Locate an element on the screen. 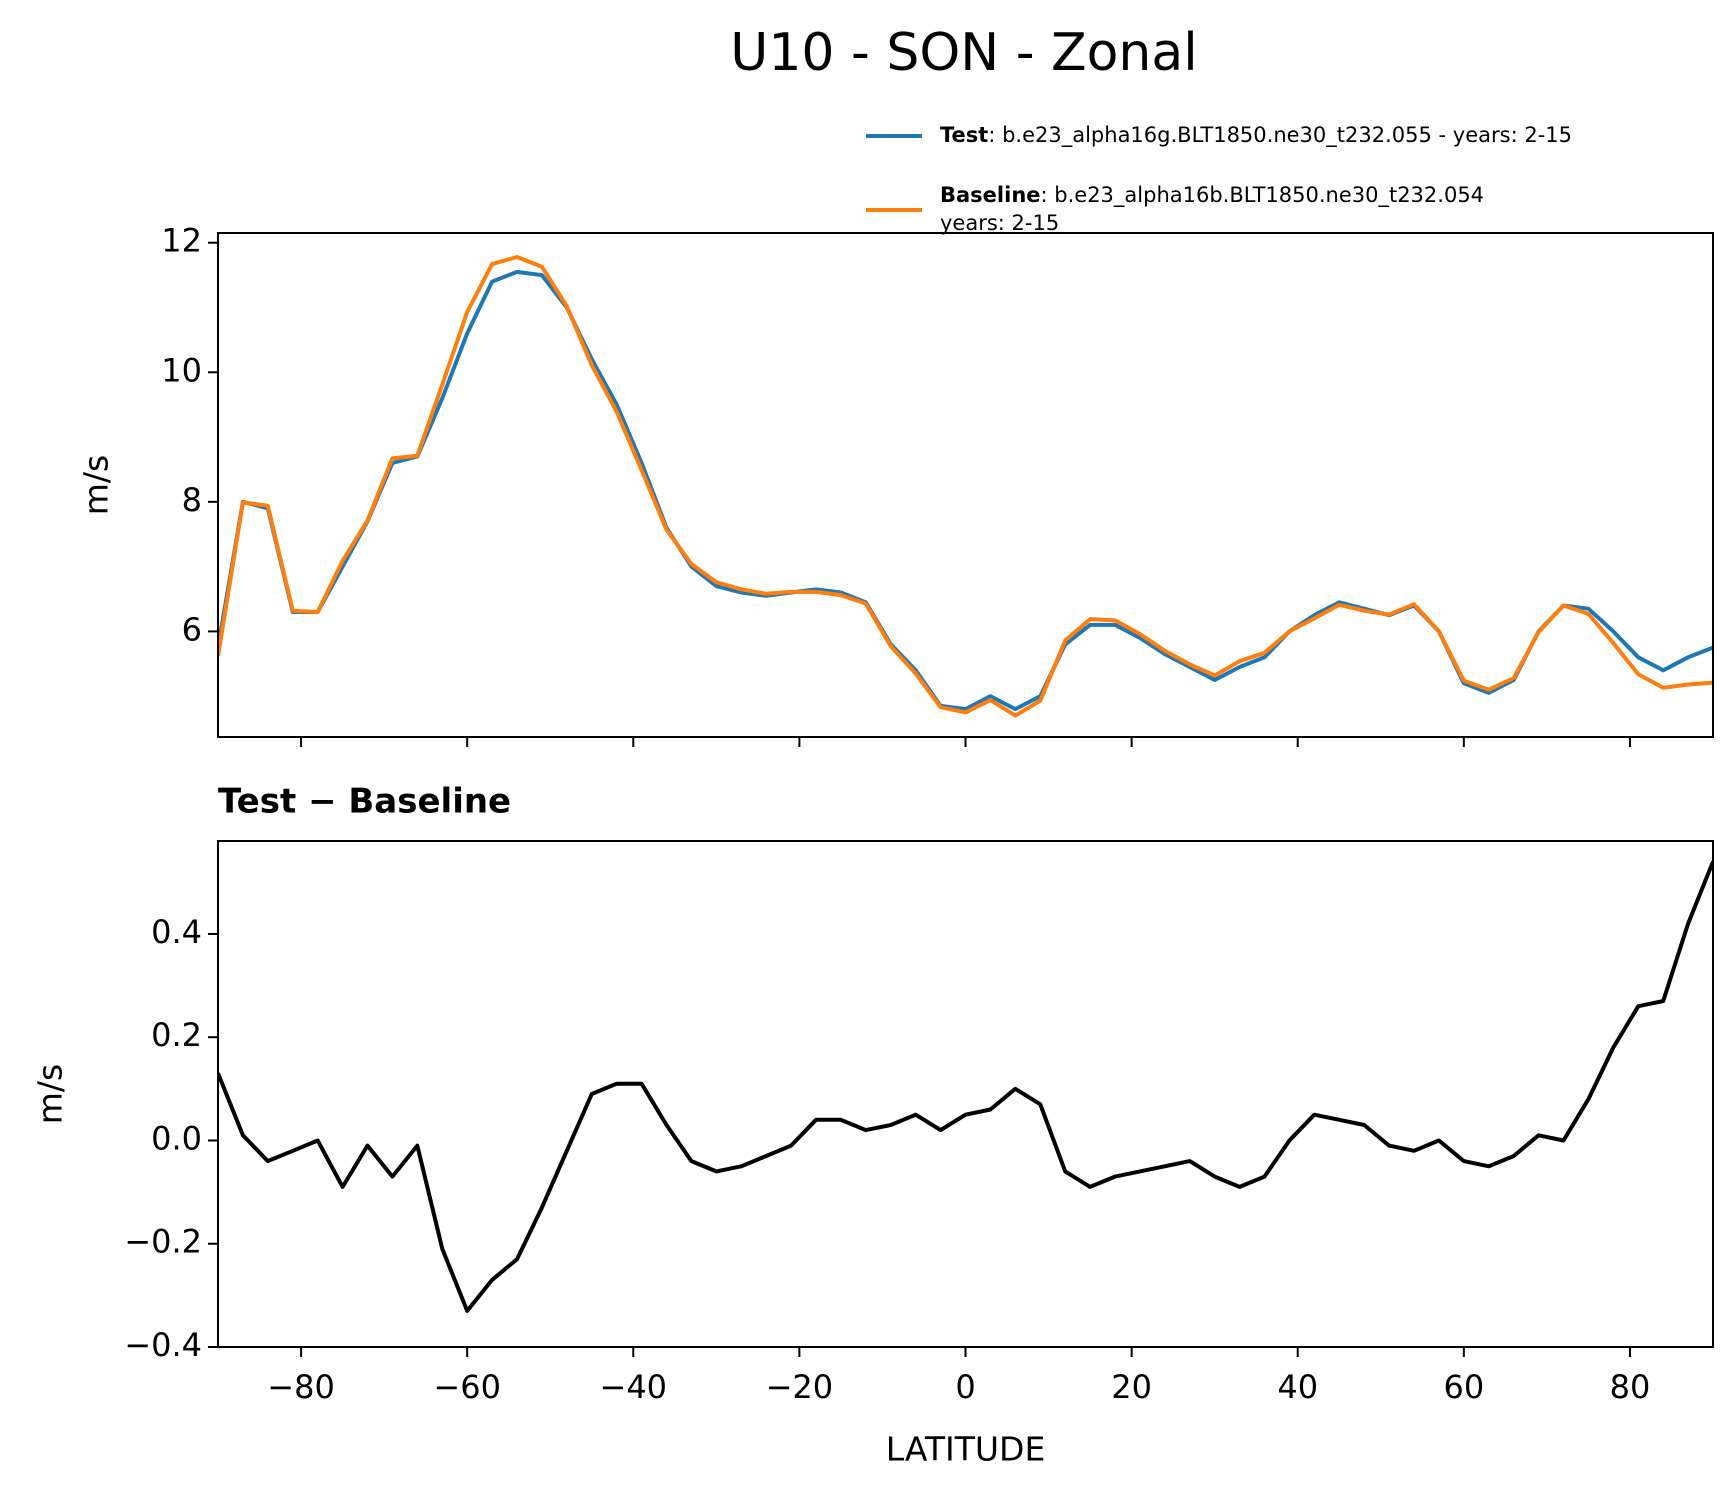 The height and width of the screenshot is (1496, 1734). y-tick-label: 10 is located at coordinates (181, 370).